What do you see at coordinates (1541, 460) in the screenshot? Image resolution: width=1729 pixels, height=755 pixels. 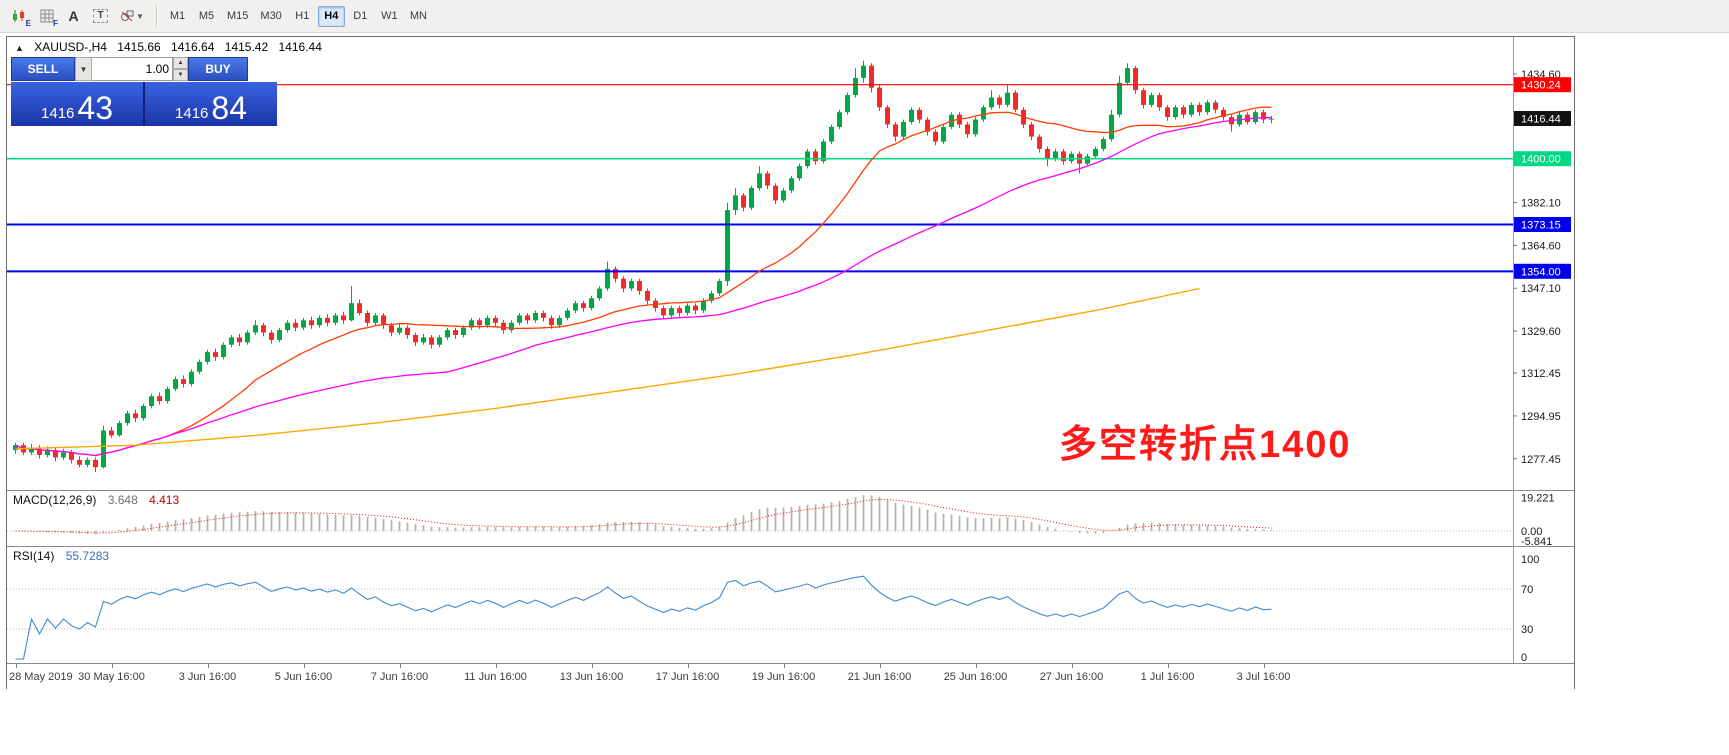 I see `price-axis-label: 1277.45` at bounding box center [1541, 460].